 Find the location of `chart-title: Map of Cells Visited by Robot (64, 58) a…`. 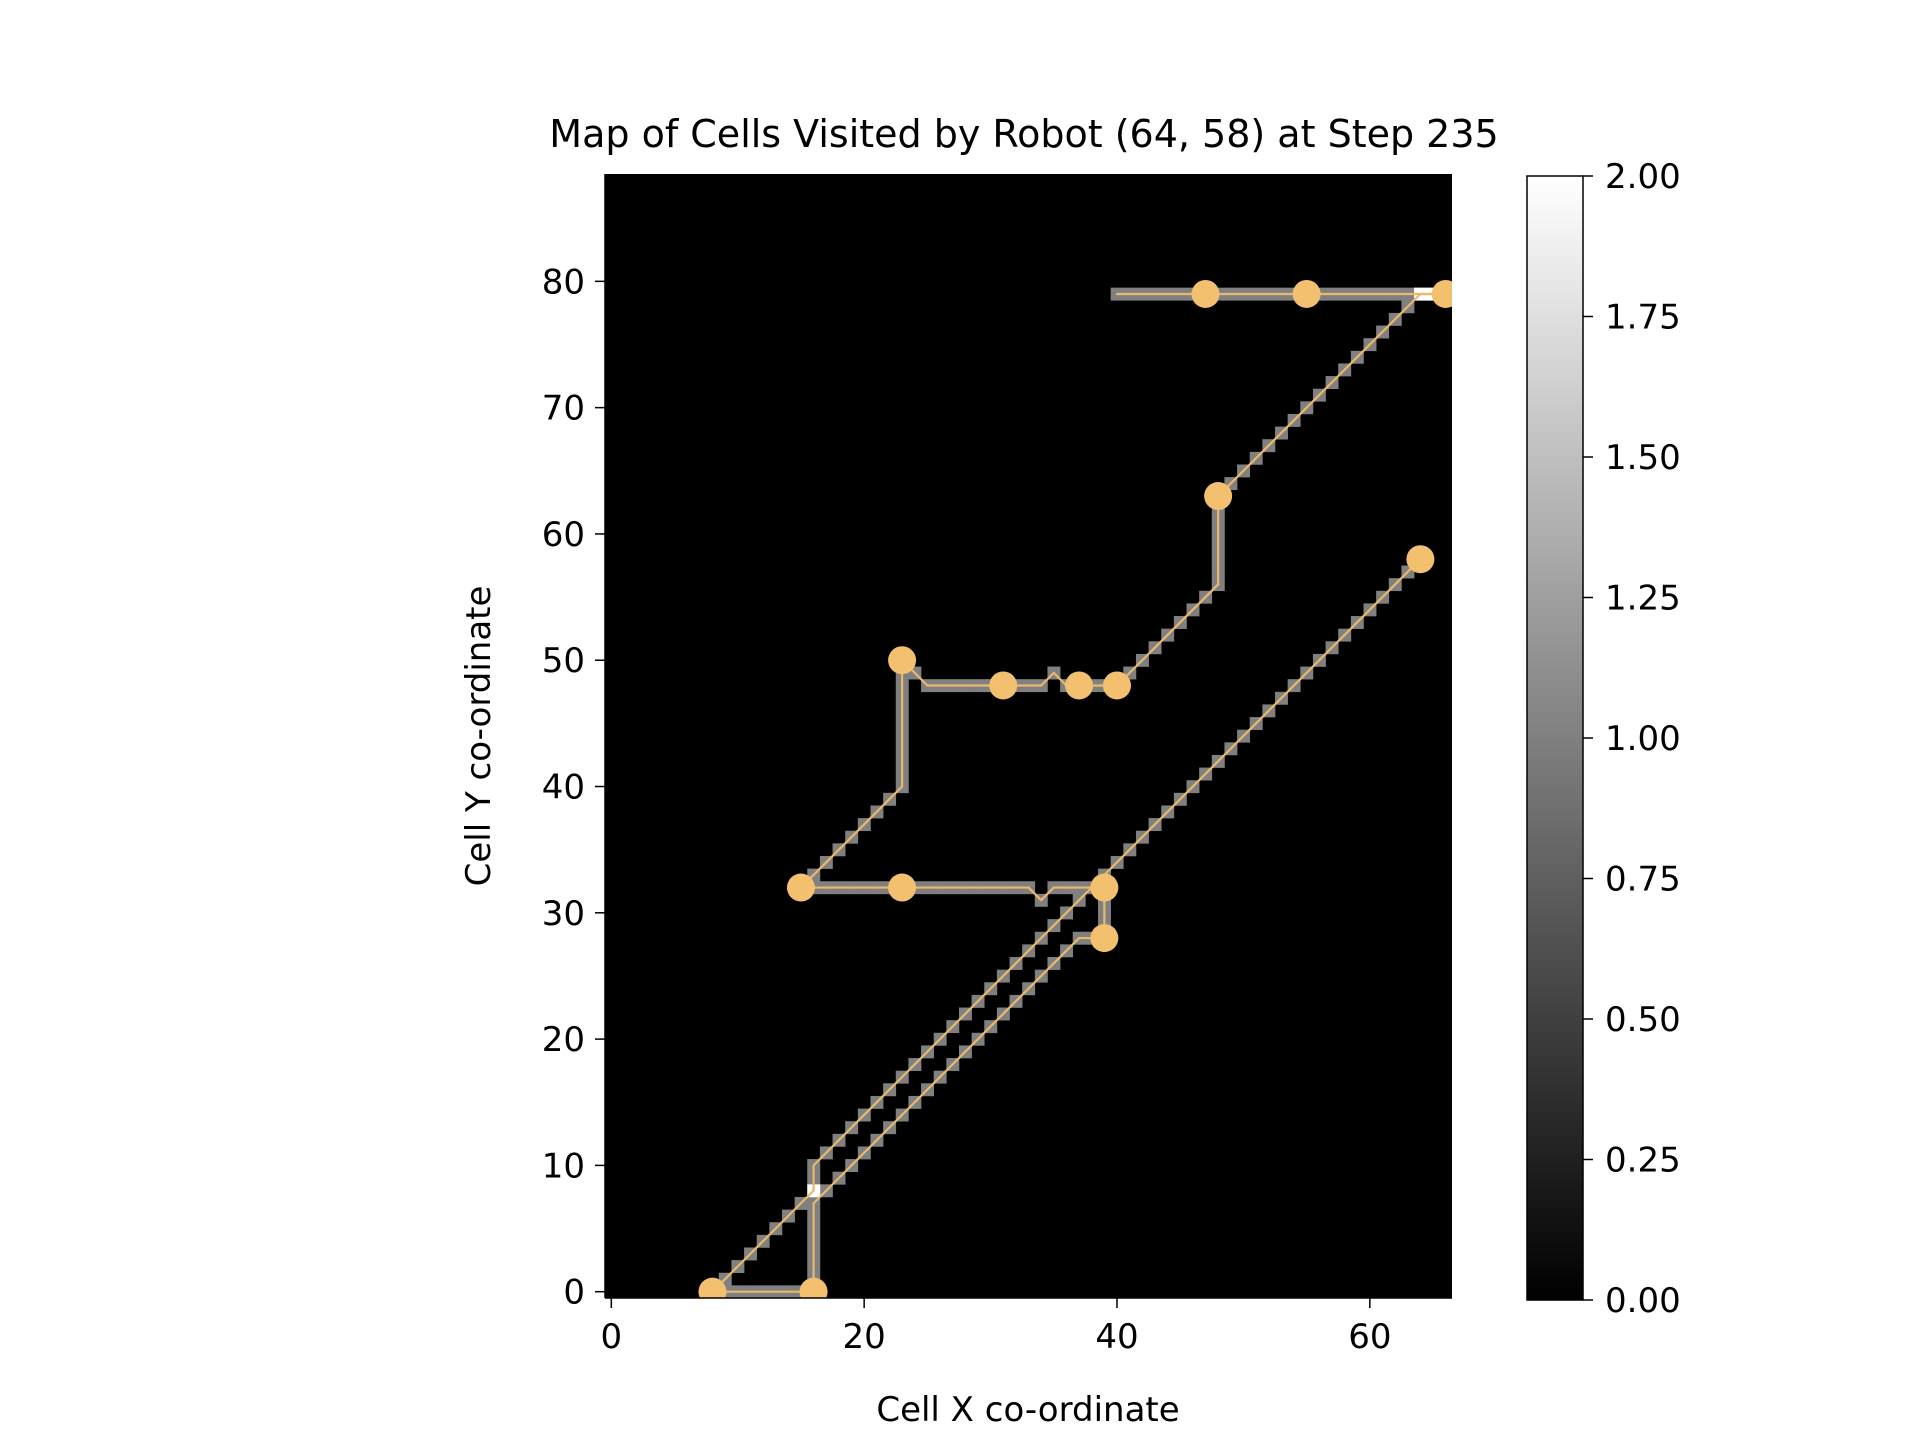

chart-title: Map of Cells Visited by Robot (64, 58) a… is located at coordinates (1023, 134).